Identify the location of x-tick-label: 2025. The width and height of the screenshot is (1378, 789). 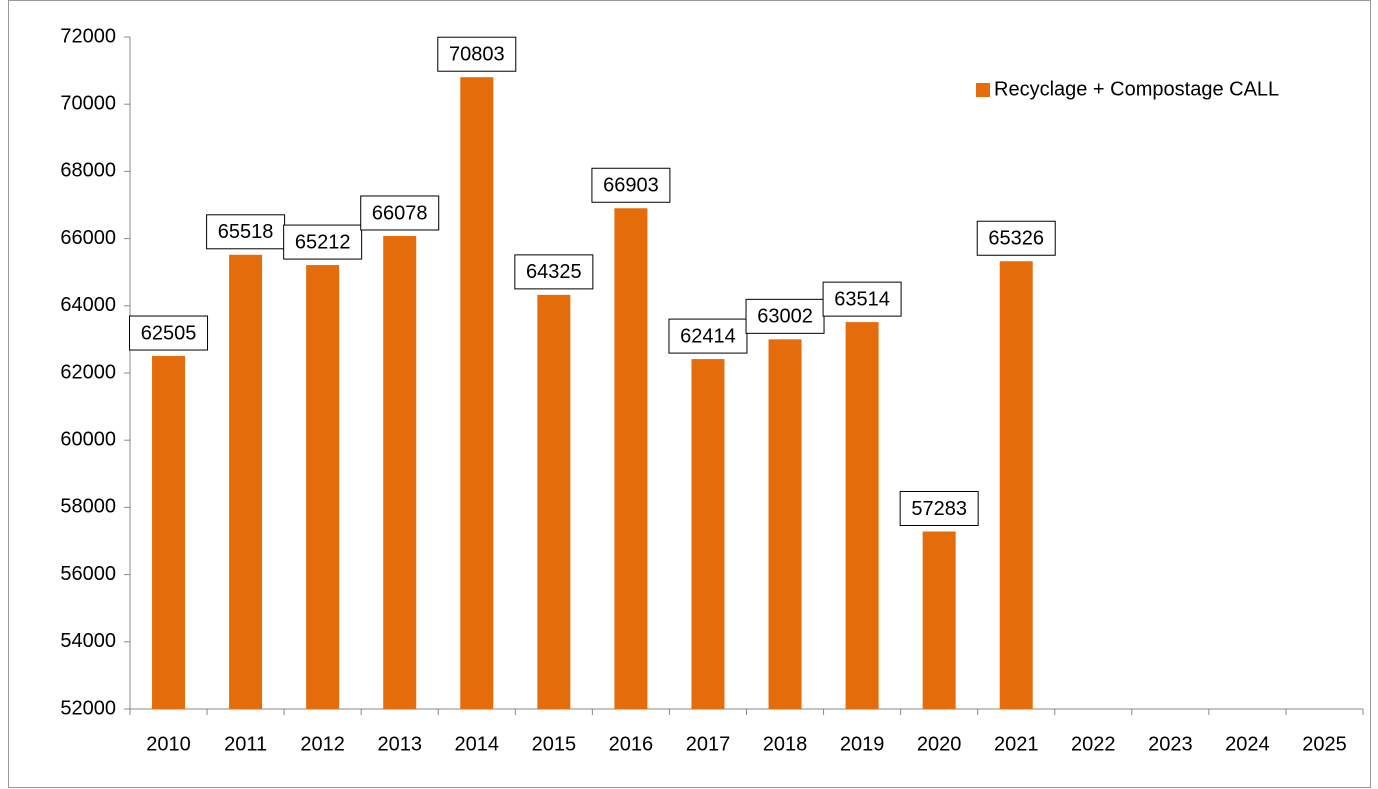
(1324, 744).